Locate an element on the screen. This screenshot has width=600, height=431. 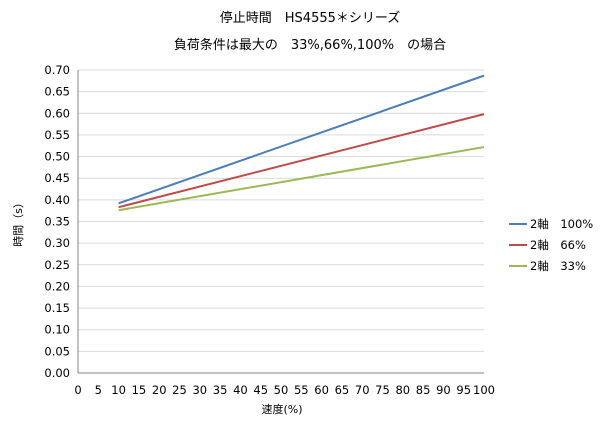
x-tick-label: 50 is located at coordinates (281, 390).